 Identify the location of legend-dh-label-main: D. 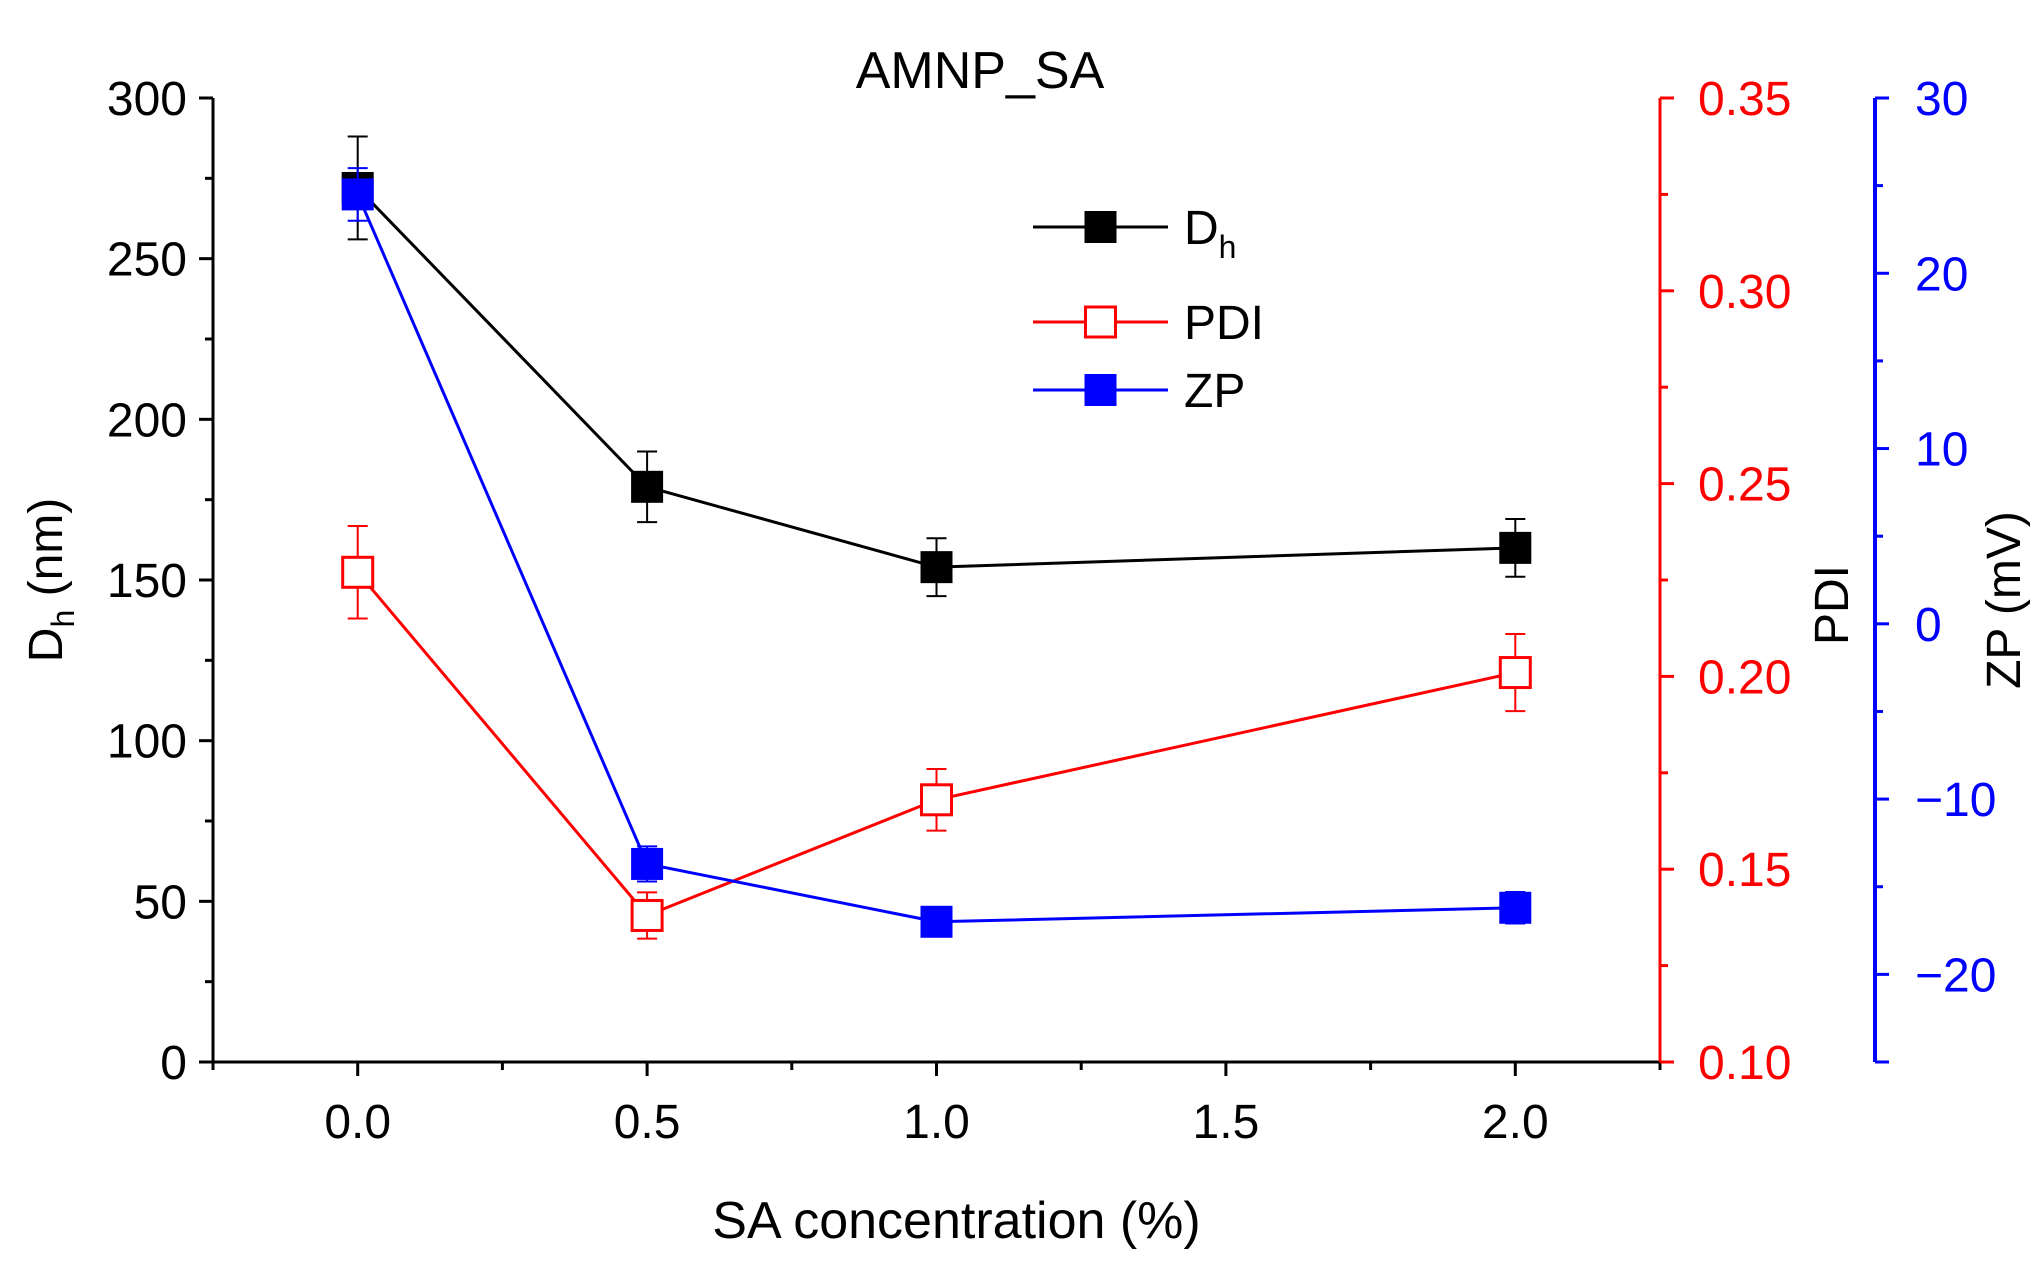
(1201, 228).